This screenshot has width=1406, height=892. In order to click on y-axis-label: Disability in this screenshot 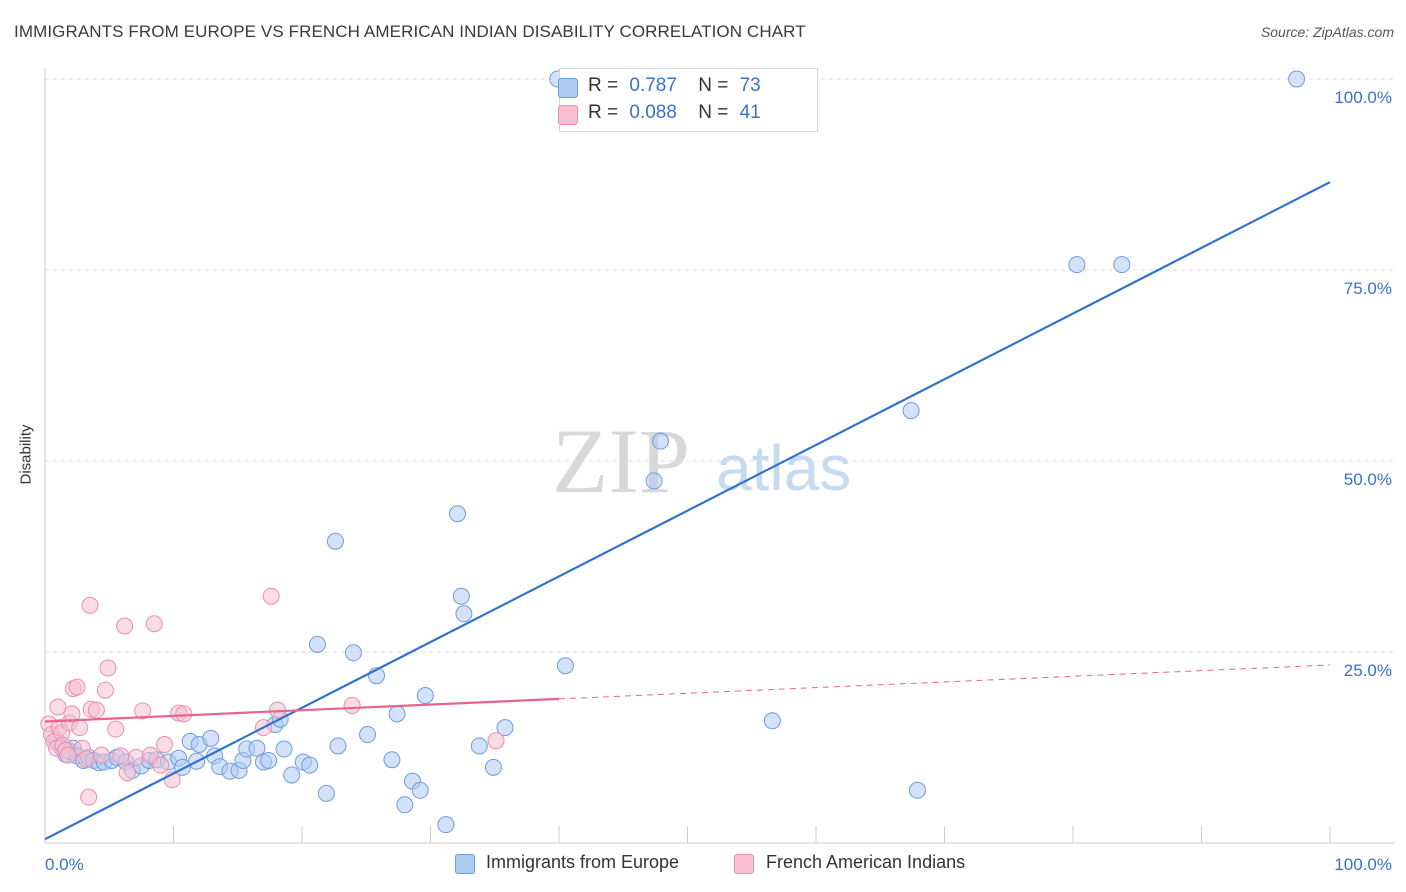, I will do `click(26, 454)`.